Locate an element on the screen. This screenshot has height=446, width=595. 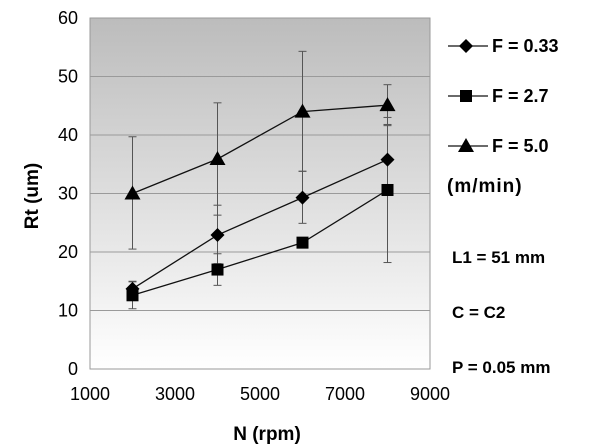
y-axis-title: Rt (um) is located at coordinates (32, 196).